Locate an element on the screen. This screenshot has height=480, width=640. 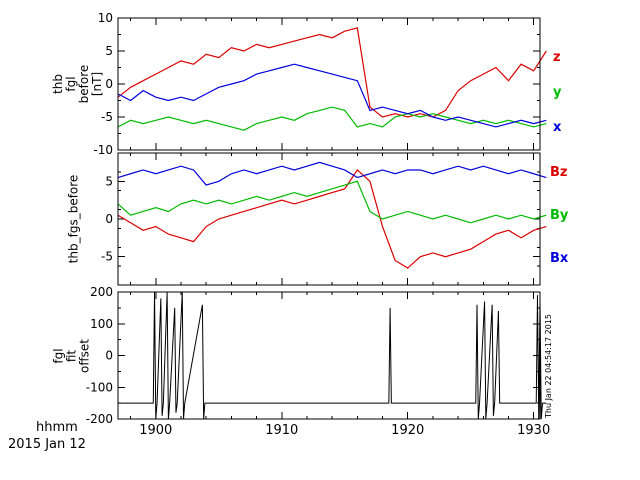
legend-y: y is located at coordinates (557, 92).